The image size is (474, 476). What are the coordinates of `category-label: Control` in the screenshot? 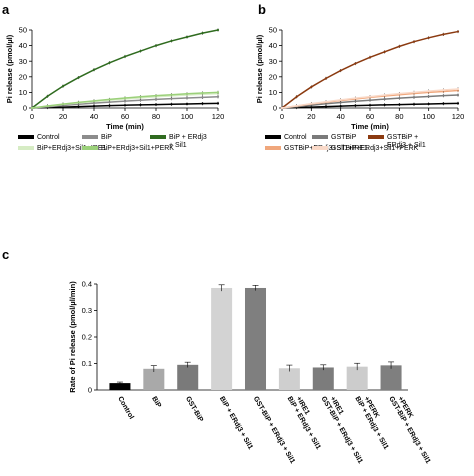 It's located at (125, 408).